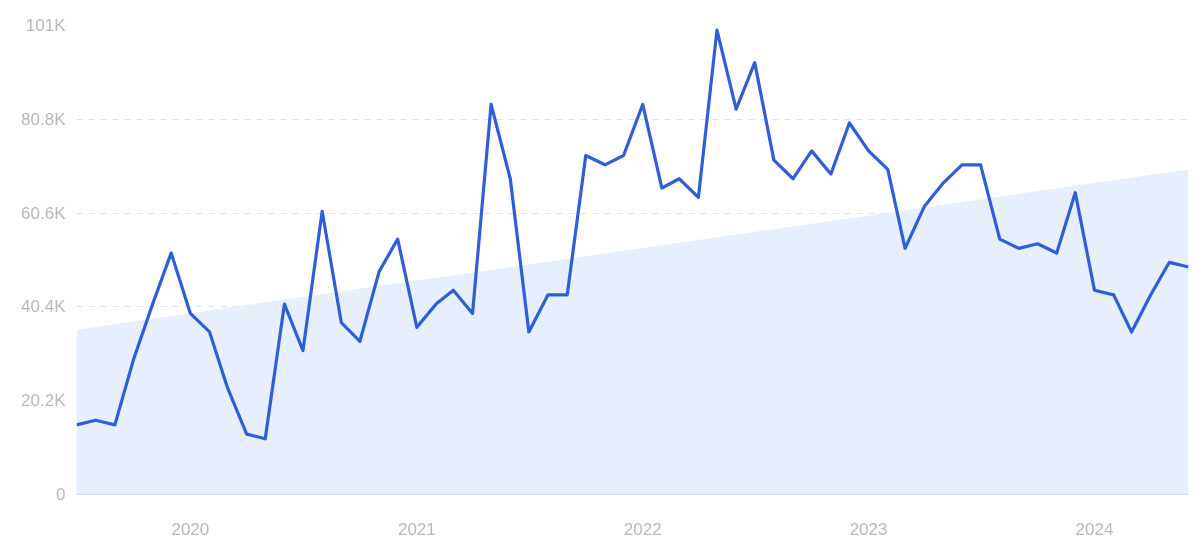 The image size is (1200, 553). Describe the element at coordinates (642, 529) in the screenshot. I see `x-tick-label: 2022` at that location.